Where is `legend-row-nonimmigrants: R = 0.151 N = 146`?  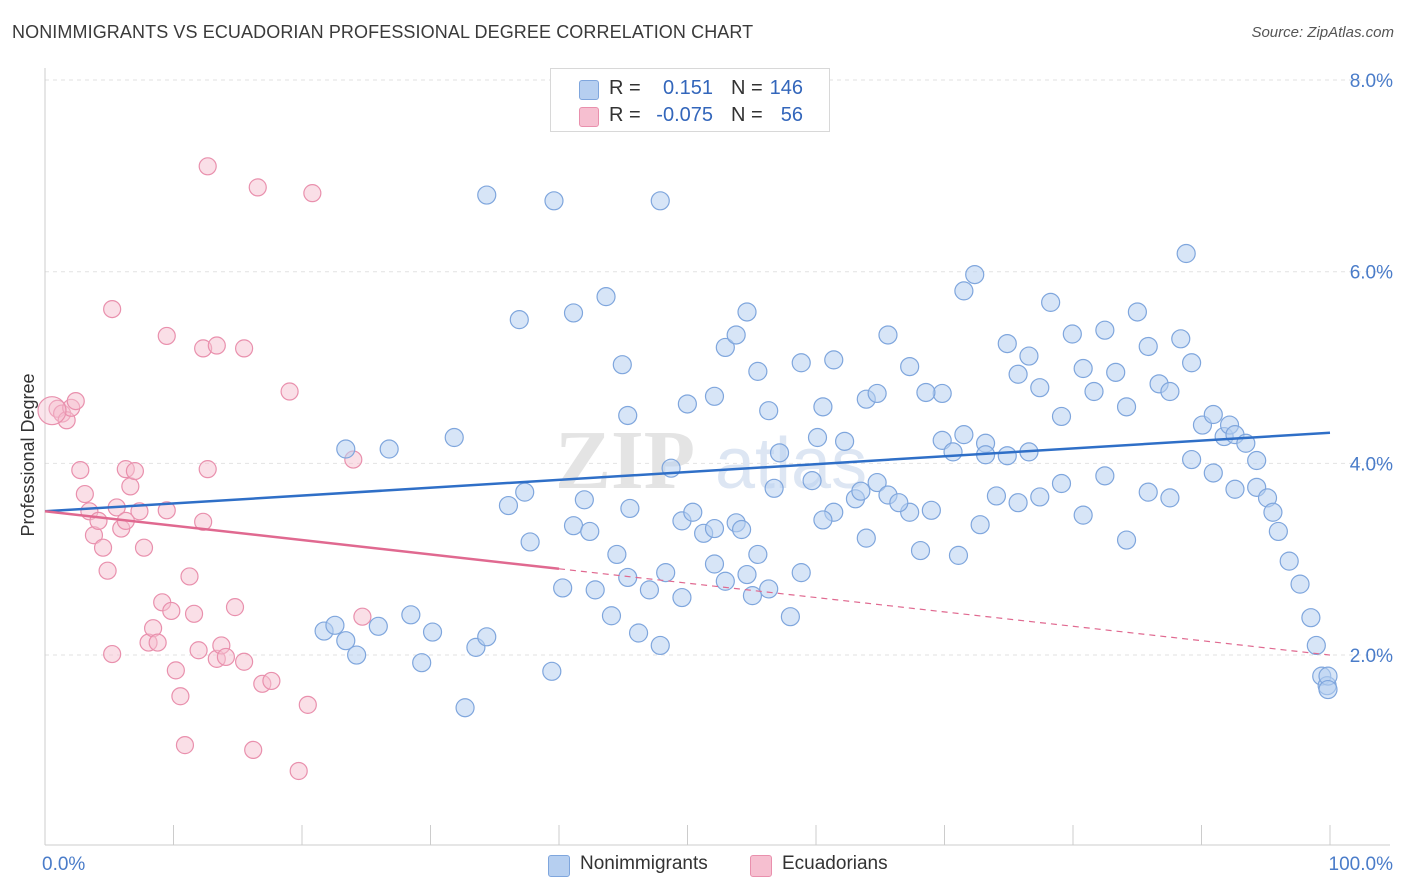
legend-row-nonimmigrants: R = 0.151 N = 146 is located at coordinates (690, 88).